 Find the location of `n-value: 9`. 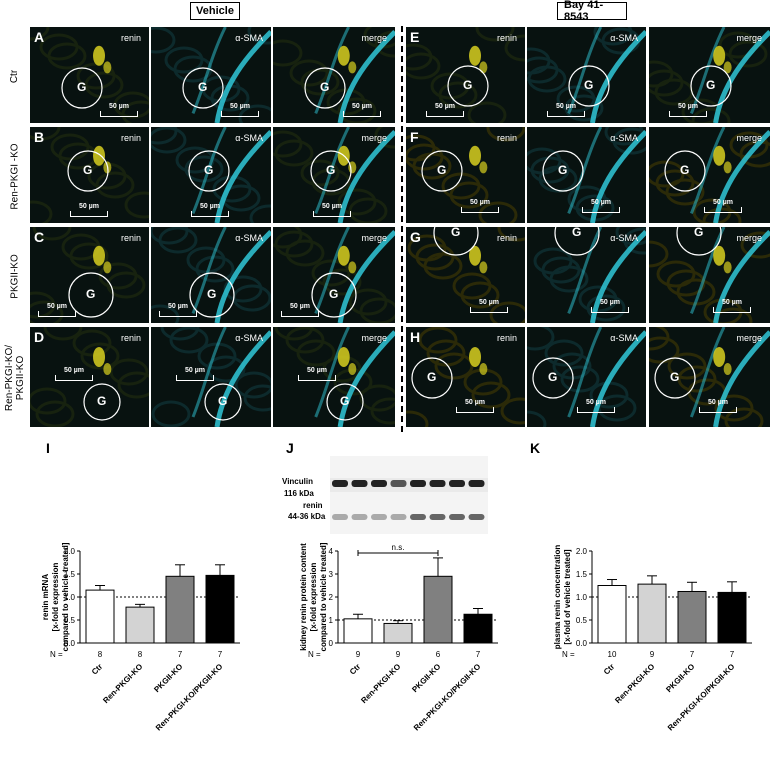

n-value: 9 is located at coordinates (398, 654).